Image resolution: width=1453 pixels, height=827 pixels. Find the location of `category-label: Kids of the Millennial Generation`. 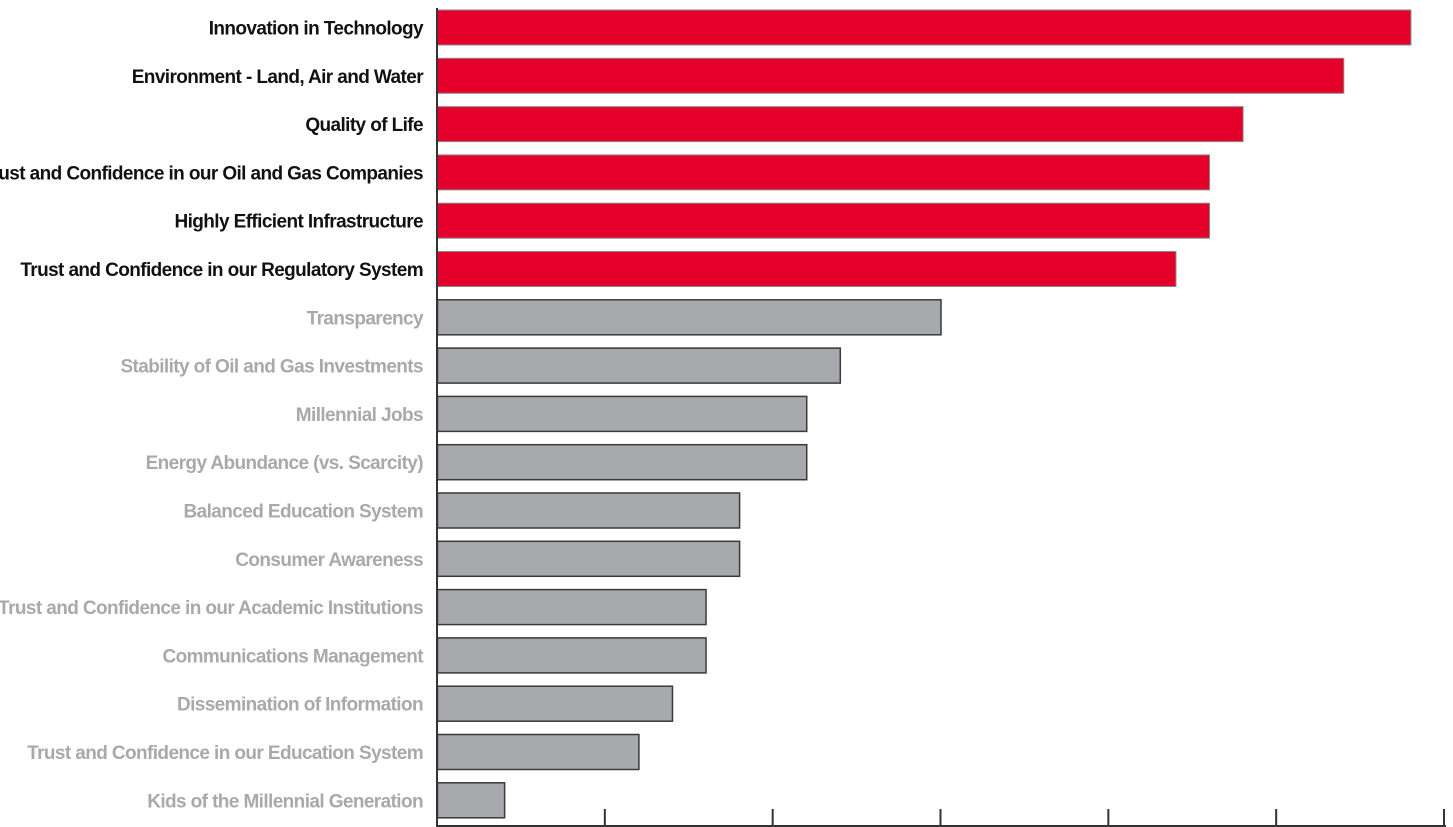

category-label: Kids of the Millennial Generation is located at coordinates (285, 801).